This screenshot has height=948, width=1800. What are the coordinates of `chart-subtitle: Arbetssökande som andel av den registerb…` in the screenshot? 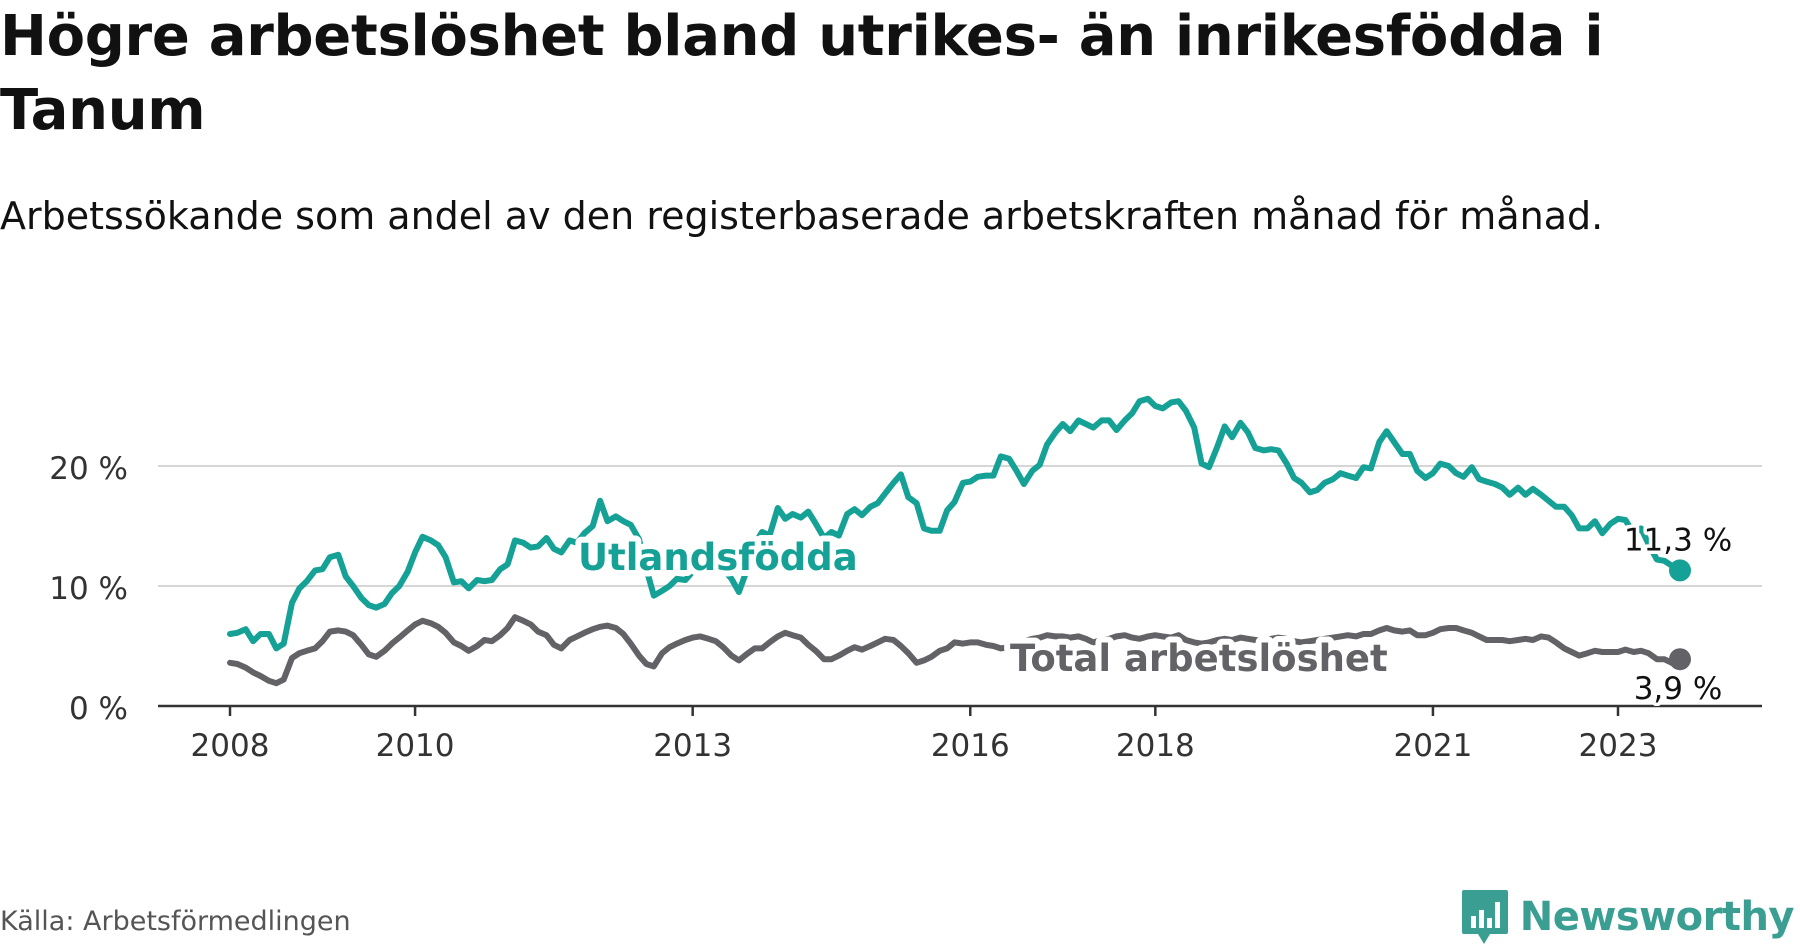 It's located at (802, 216).